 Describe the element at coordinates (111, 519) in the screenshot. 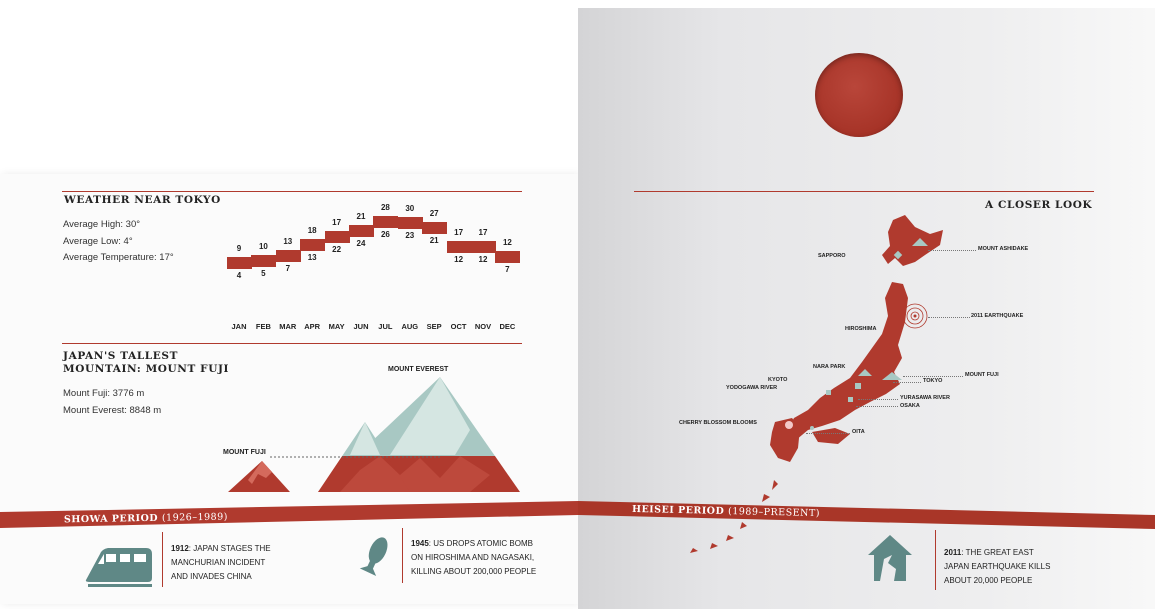

I see `showa-label: SHOWA PERIOD` at that location.